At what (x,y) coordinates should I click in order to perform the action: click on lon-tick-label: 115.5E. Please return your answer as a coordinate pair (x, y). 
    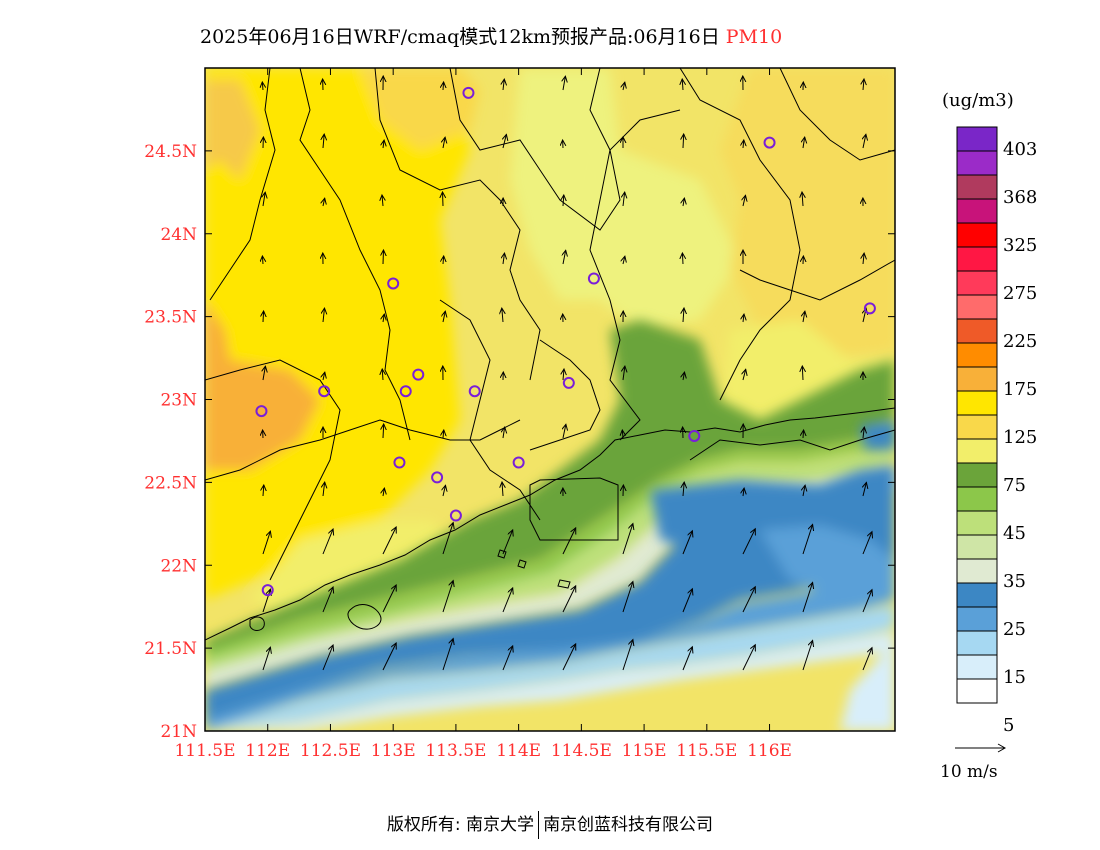
    Looking at the image, I should click on (706, 751).